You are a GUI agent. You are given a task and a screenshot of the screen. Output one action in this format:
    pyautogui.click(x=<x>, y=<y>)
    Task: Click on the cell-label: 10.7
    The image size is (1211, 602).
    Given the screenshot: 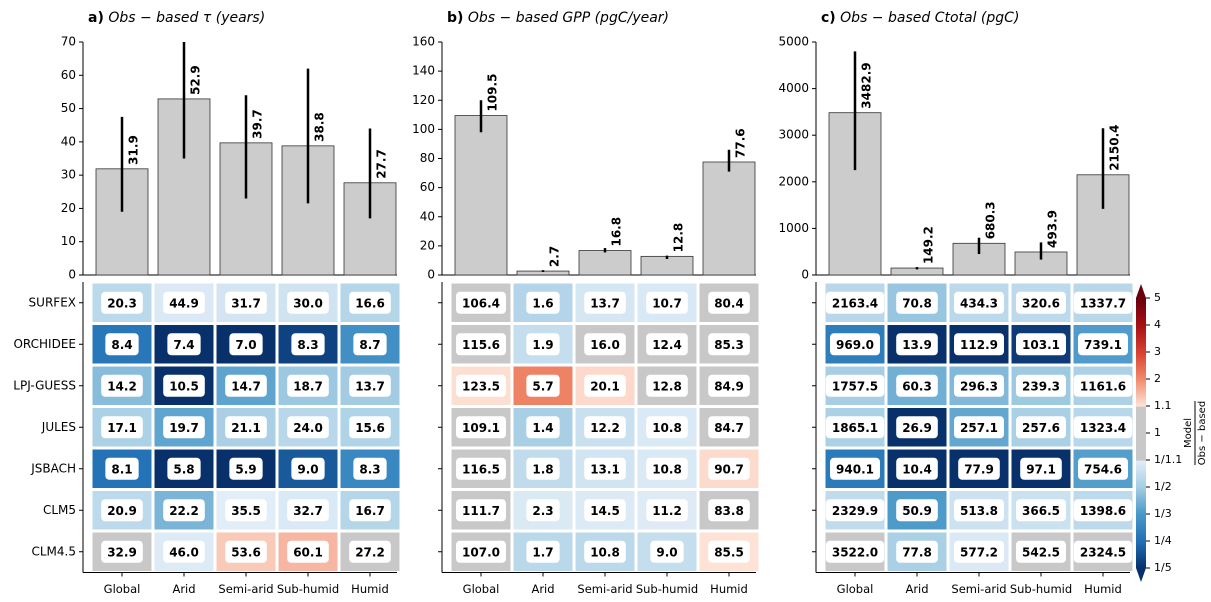 What is the action you would take?
    pyautogui.click(x=667, y=303)
    